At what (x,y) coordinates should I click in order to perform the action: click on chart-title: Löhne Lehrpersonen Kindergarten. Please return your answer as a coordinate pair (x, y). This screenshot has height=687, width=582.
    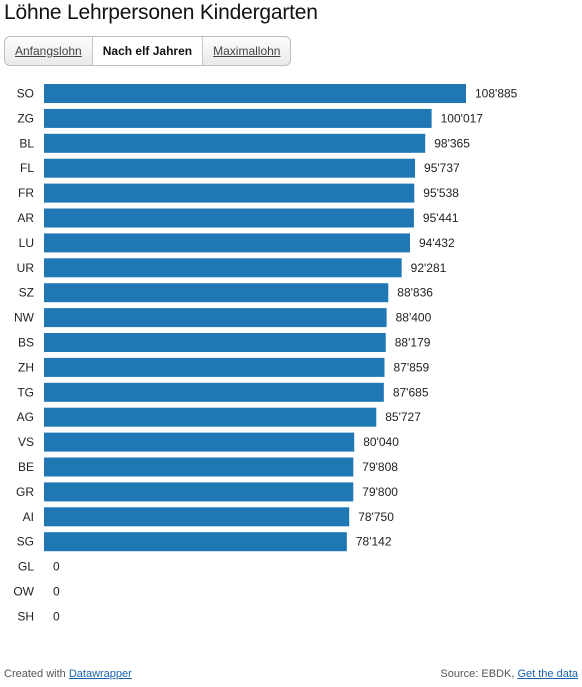
    Looking at the image, I should click on (161, 12).